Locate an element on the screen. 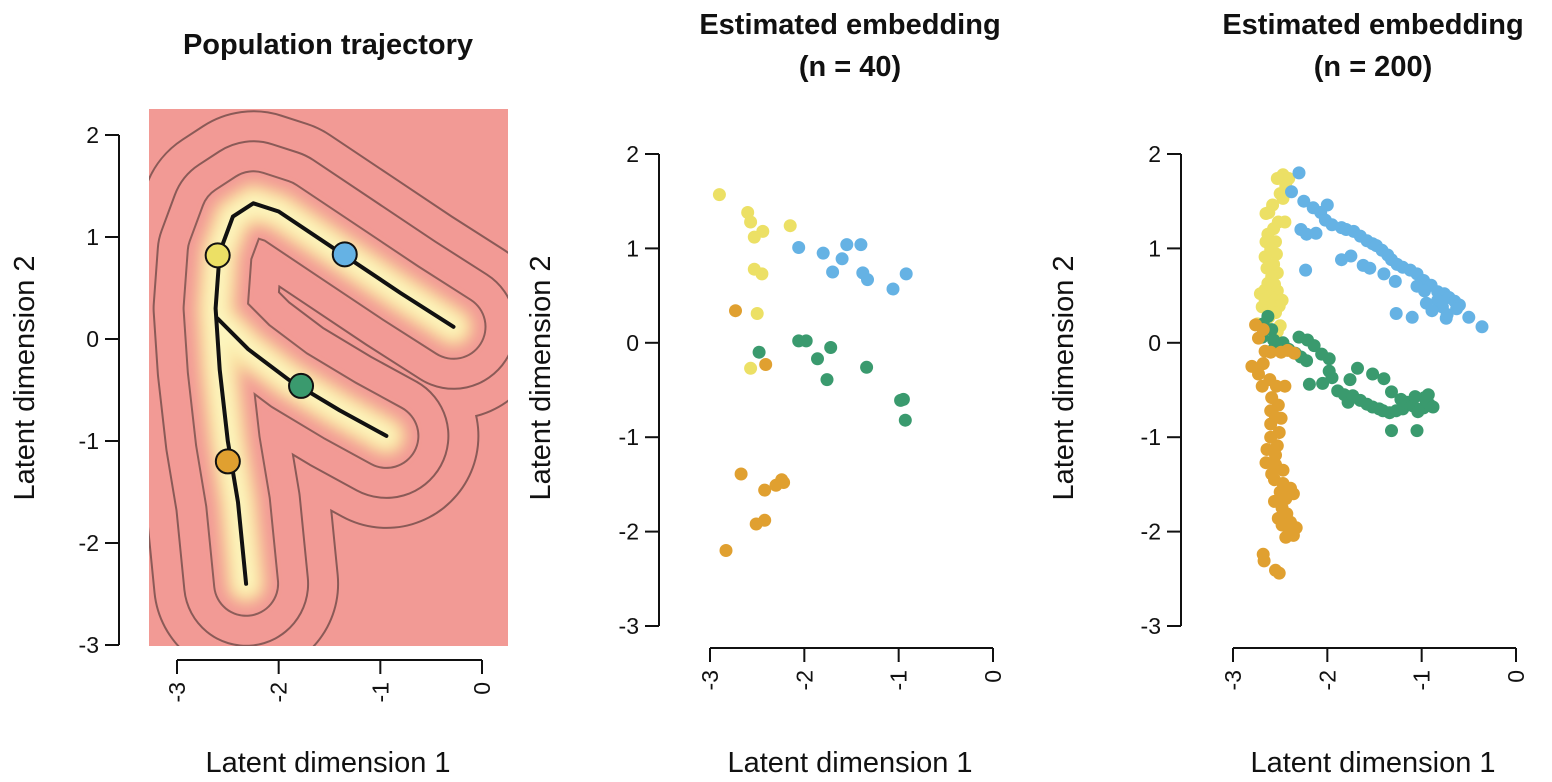 The width and height of the screenshot is (1552, 782). panel3-points is located at coordinates (1367, 373).